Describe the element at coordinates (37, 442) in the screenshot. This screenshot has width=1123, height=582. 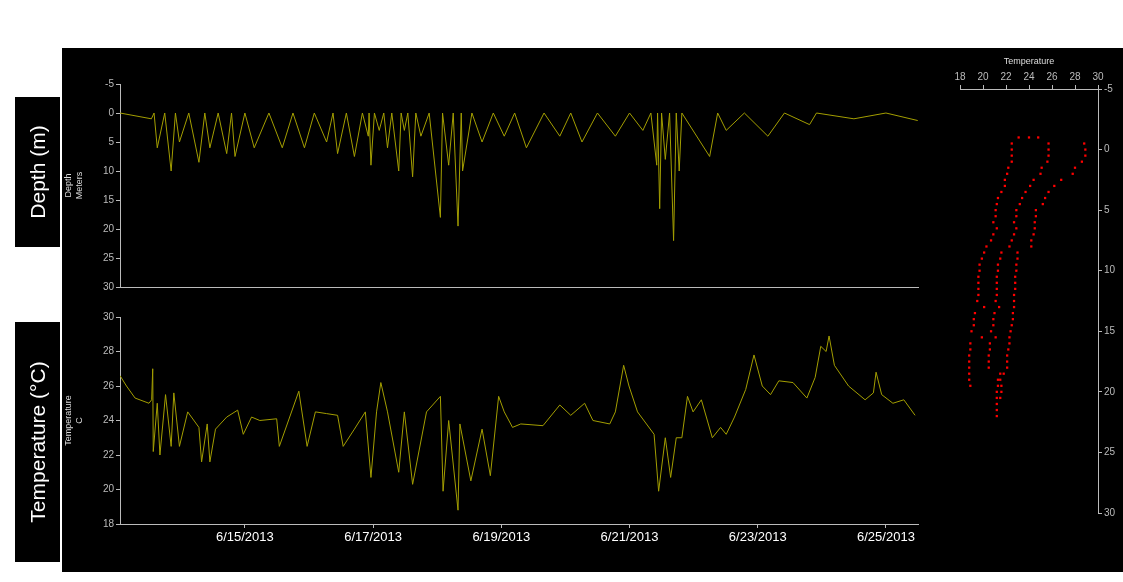
I see `text: Temperature (°C)` at that location.